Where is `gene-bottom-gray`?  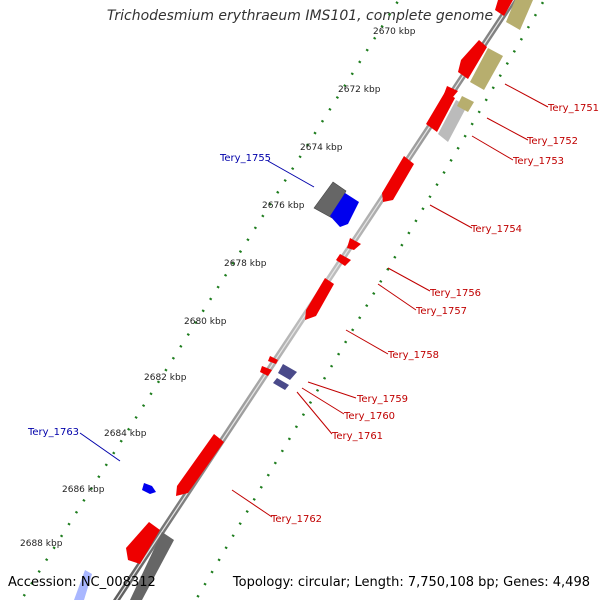
gene-bottom-gray is located at coordinates (152, 566).